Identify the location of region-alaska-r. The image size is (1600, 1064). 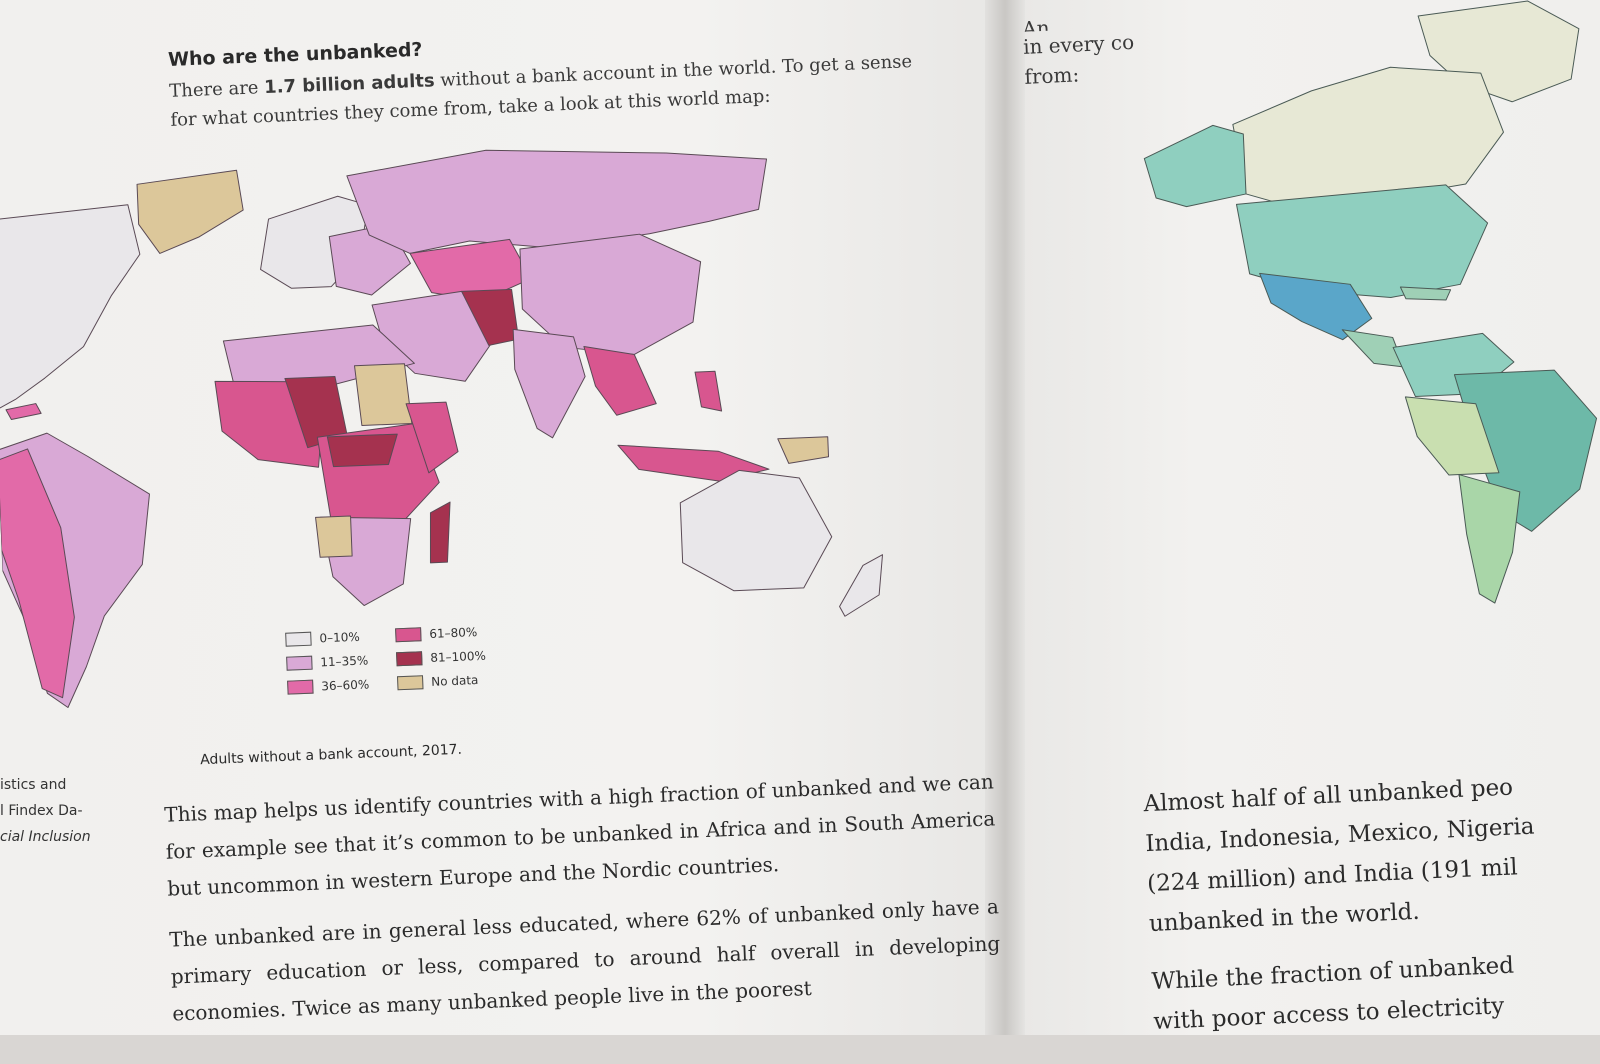
(1195, 166).